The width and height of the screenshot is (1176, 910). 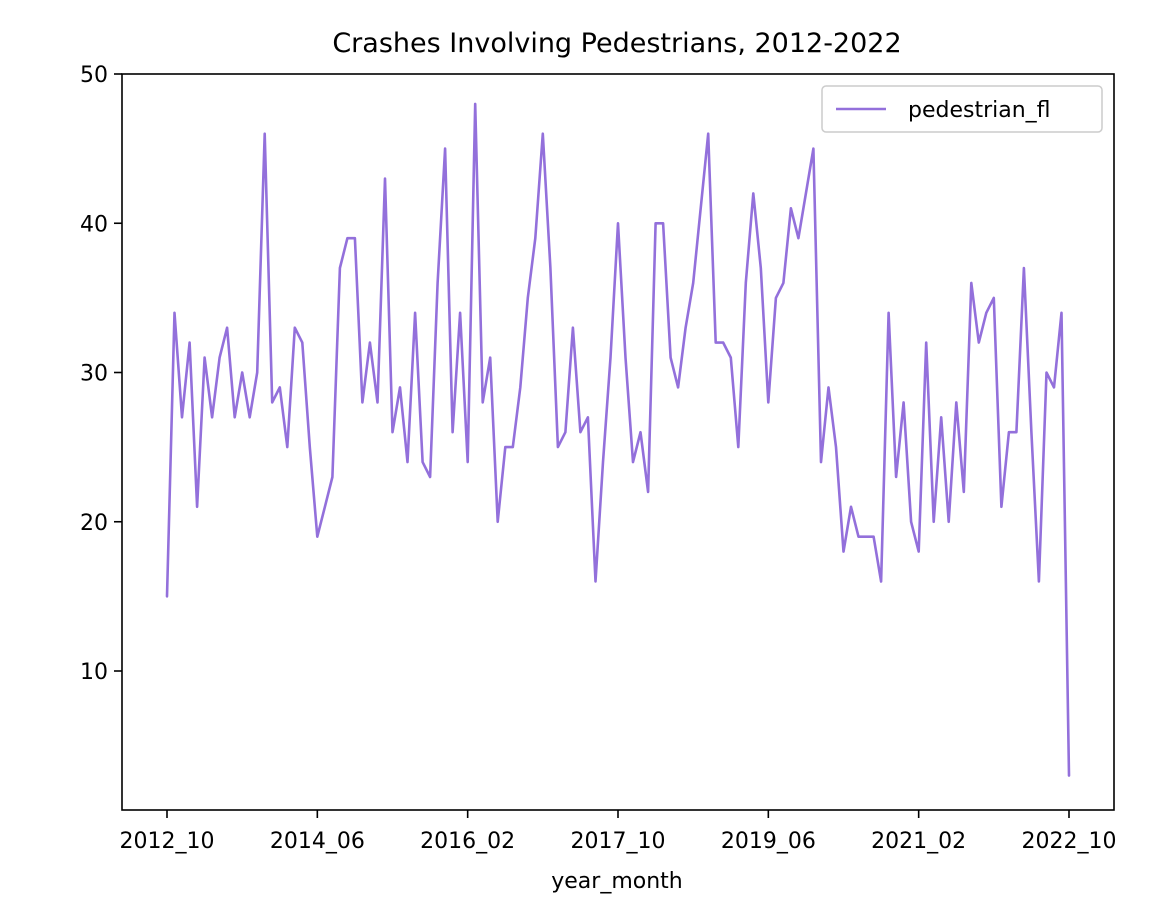 I want to click on x-axis-label: year_month, so click(x=616, y=881).